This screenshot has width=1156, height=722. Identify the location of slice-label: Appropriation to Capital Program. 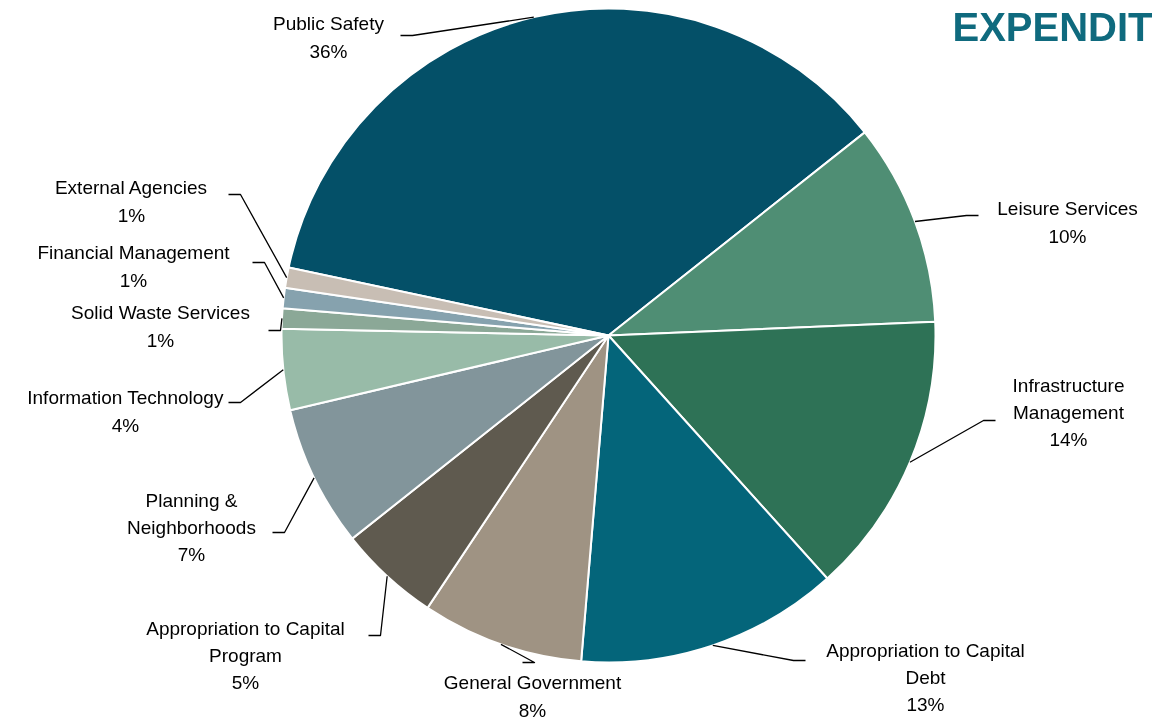
(245, 641).